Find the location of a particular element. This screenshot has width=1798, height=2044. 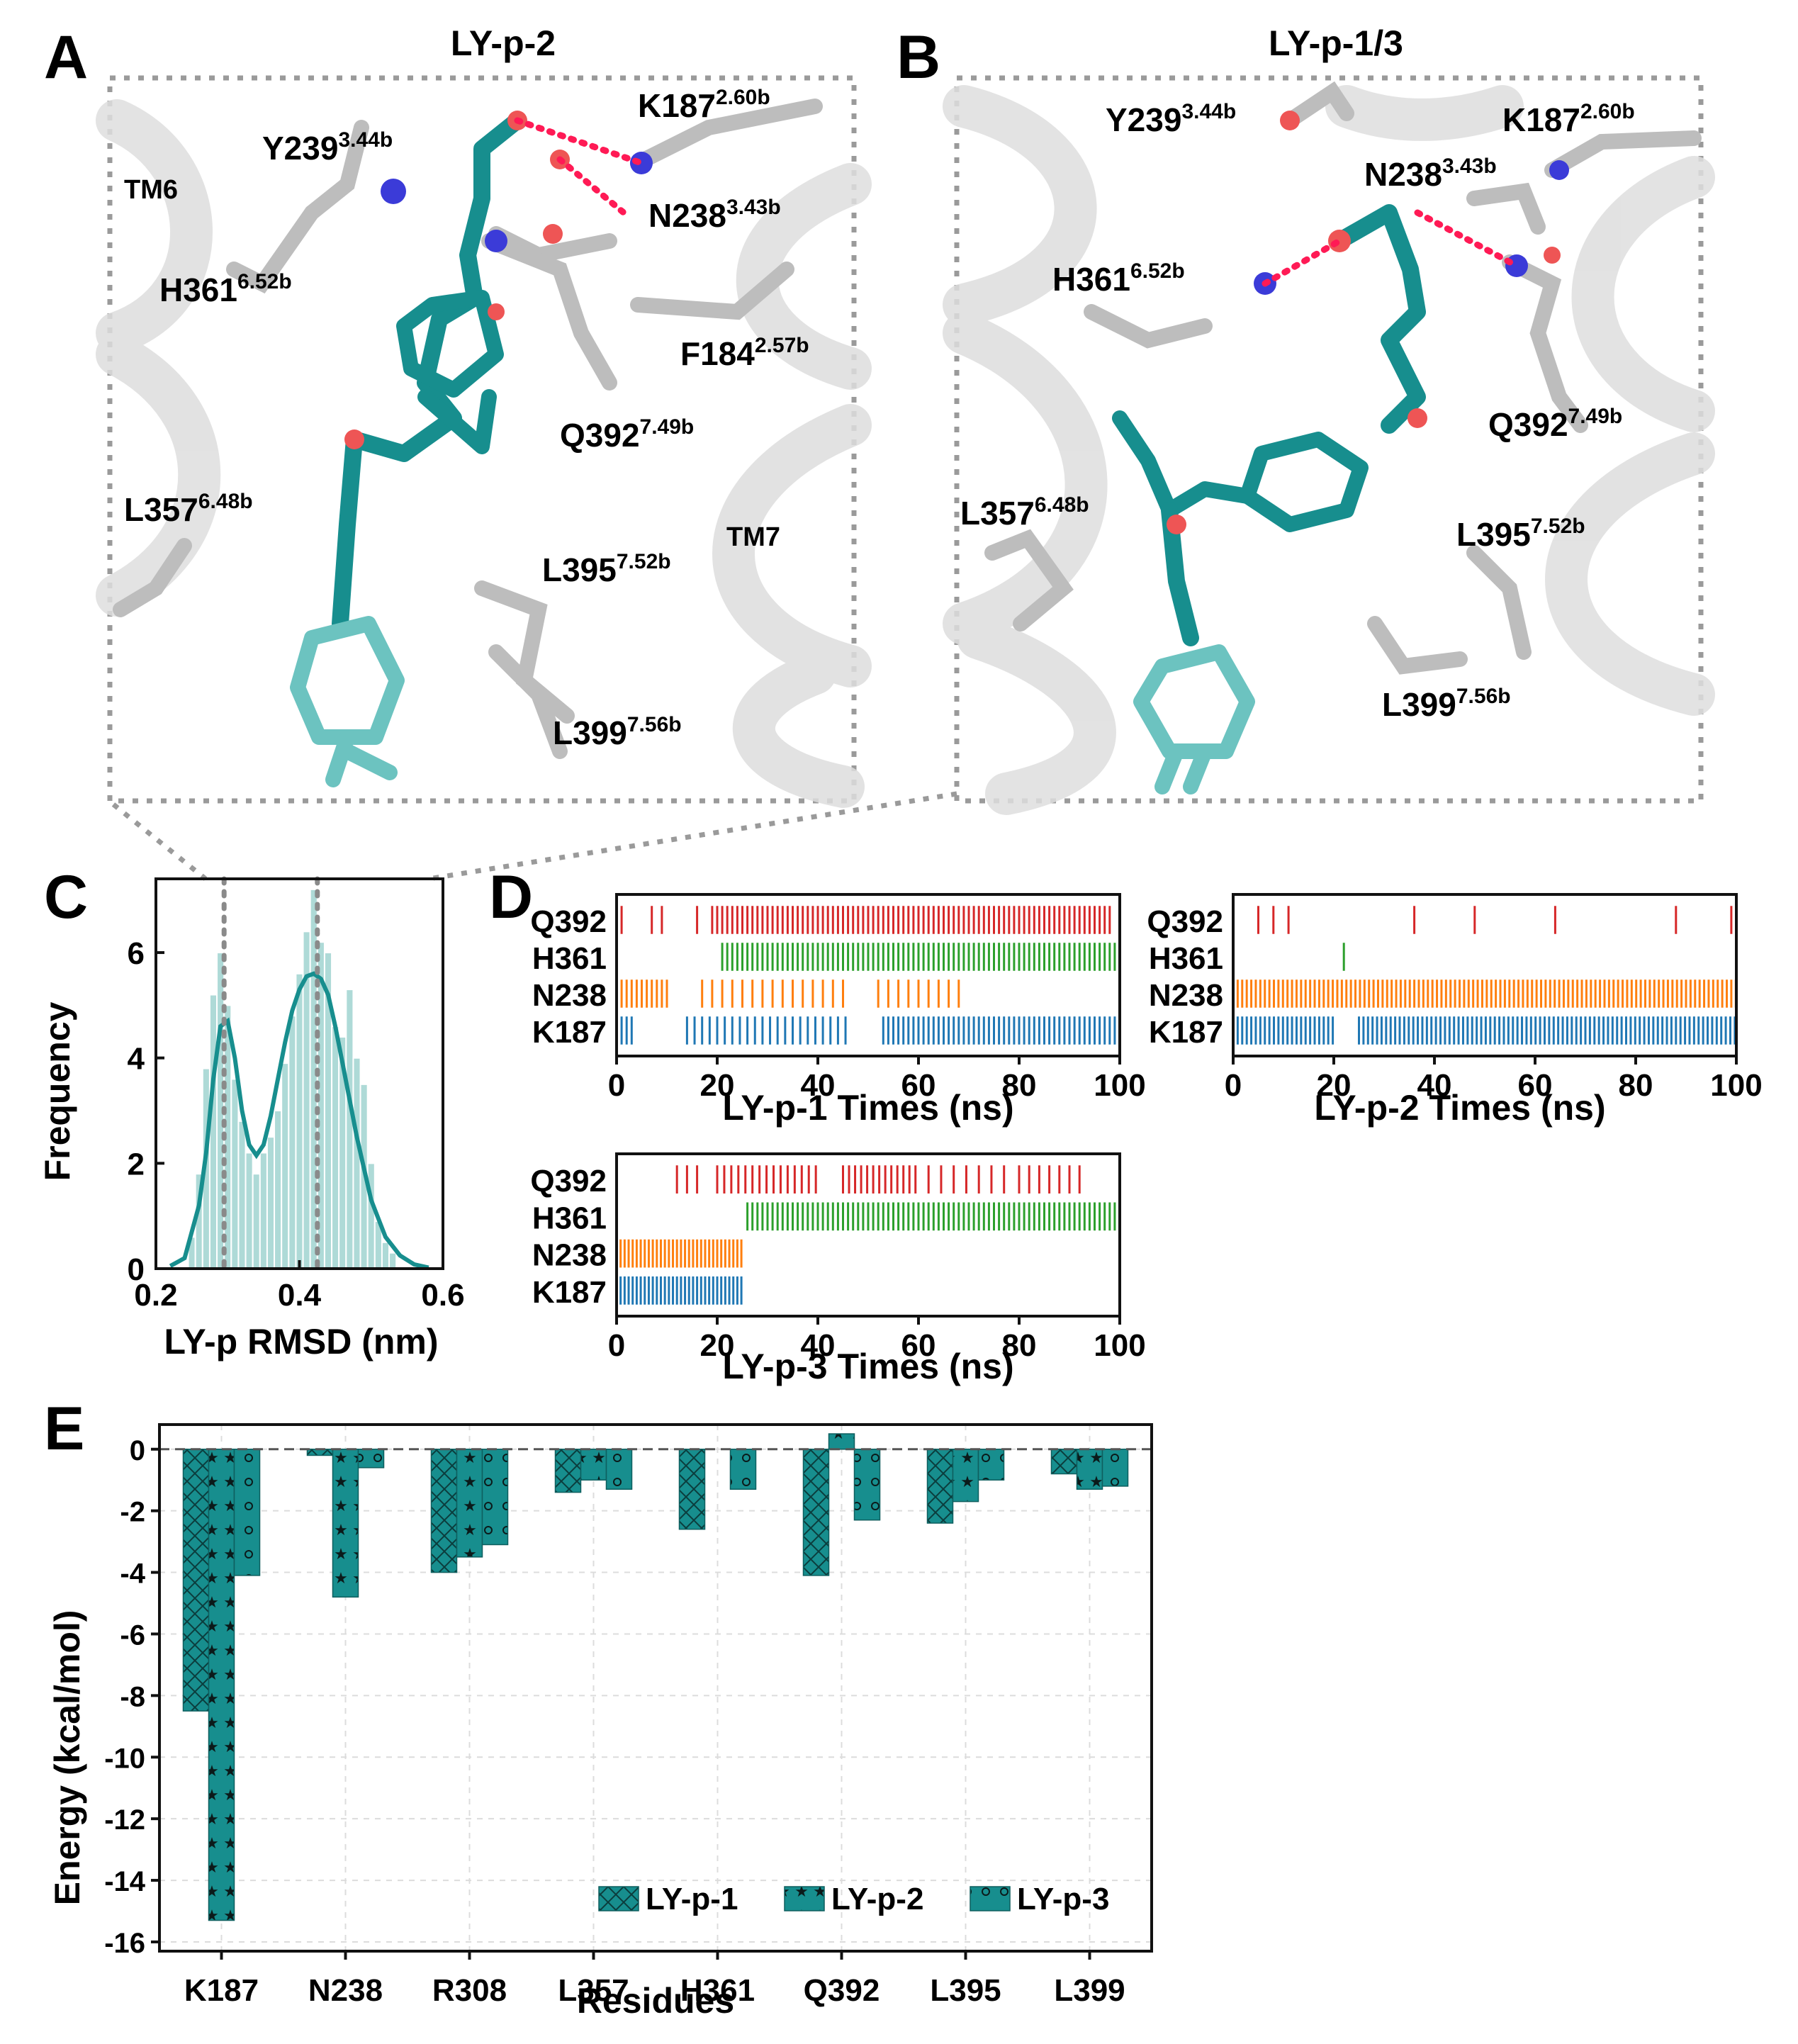

label-a-k187: K1872.60b is located at coordinates (704, 105).